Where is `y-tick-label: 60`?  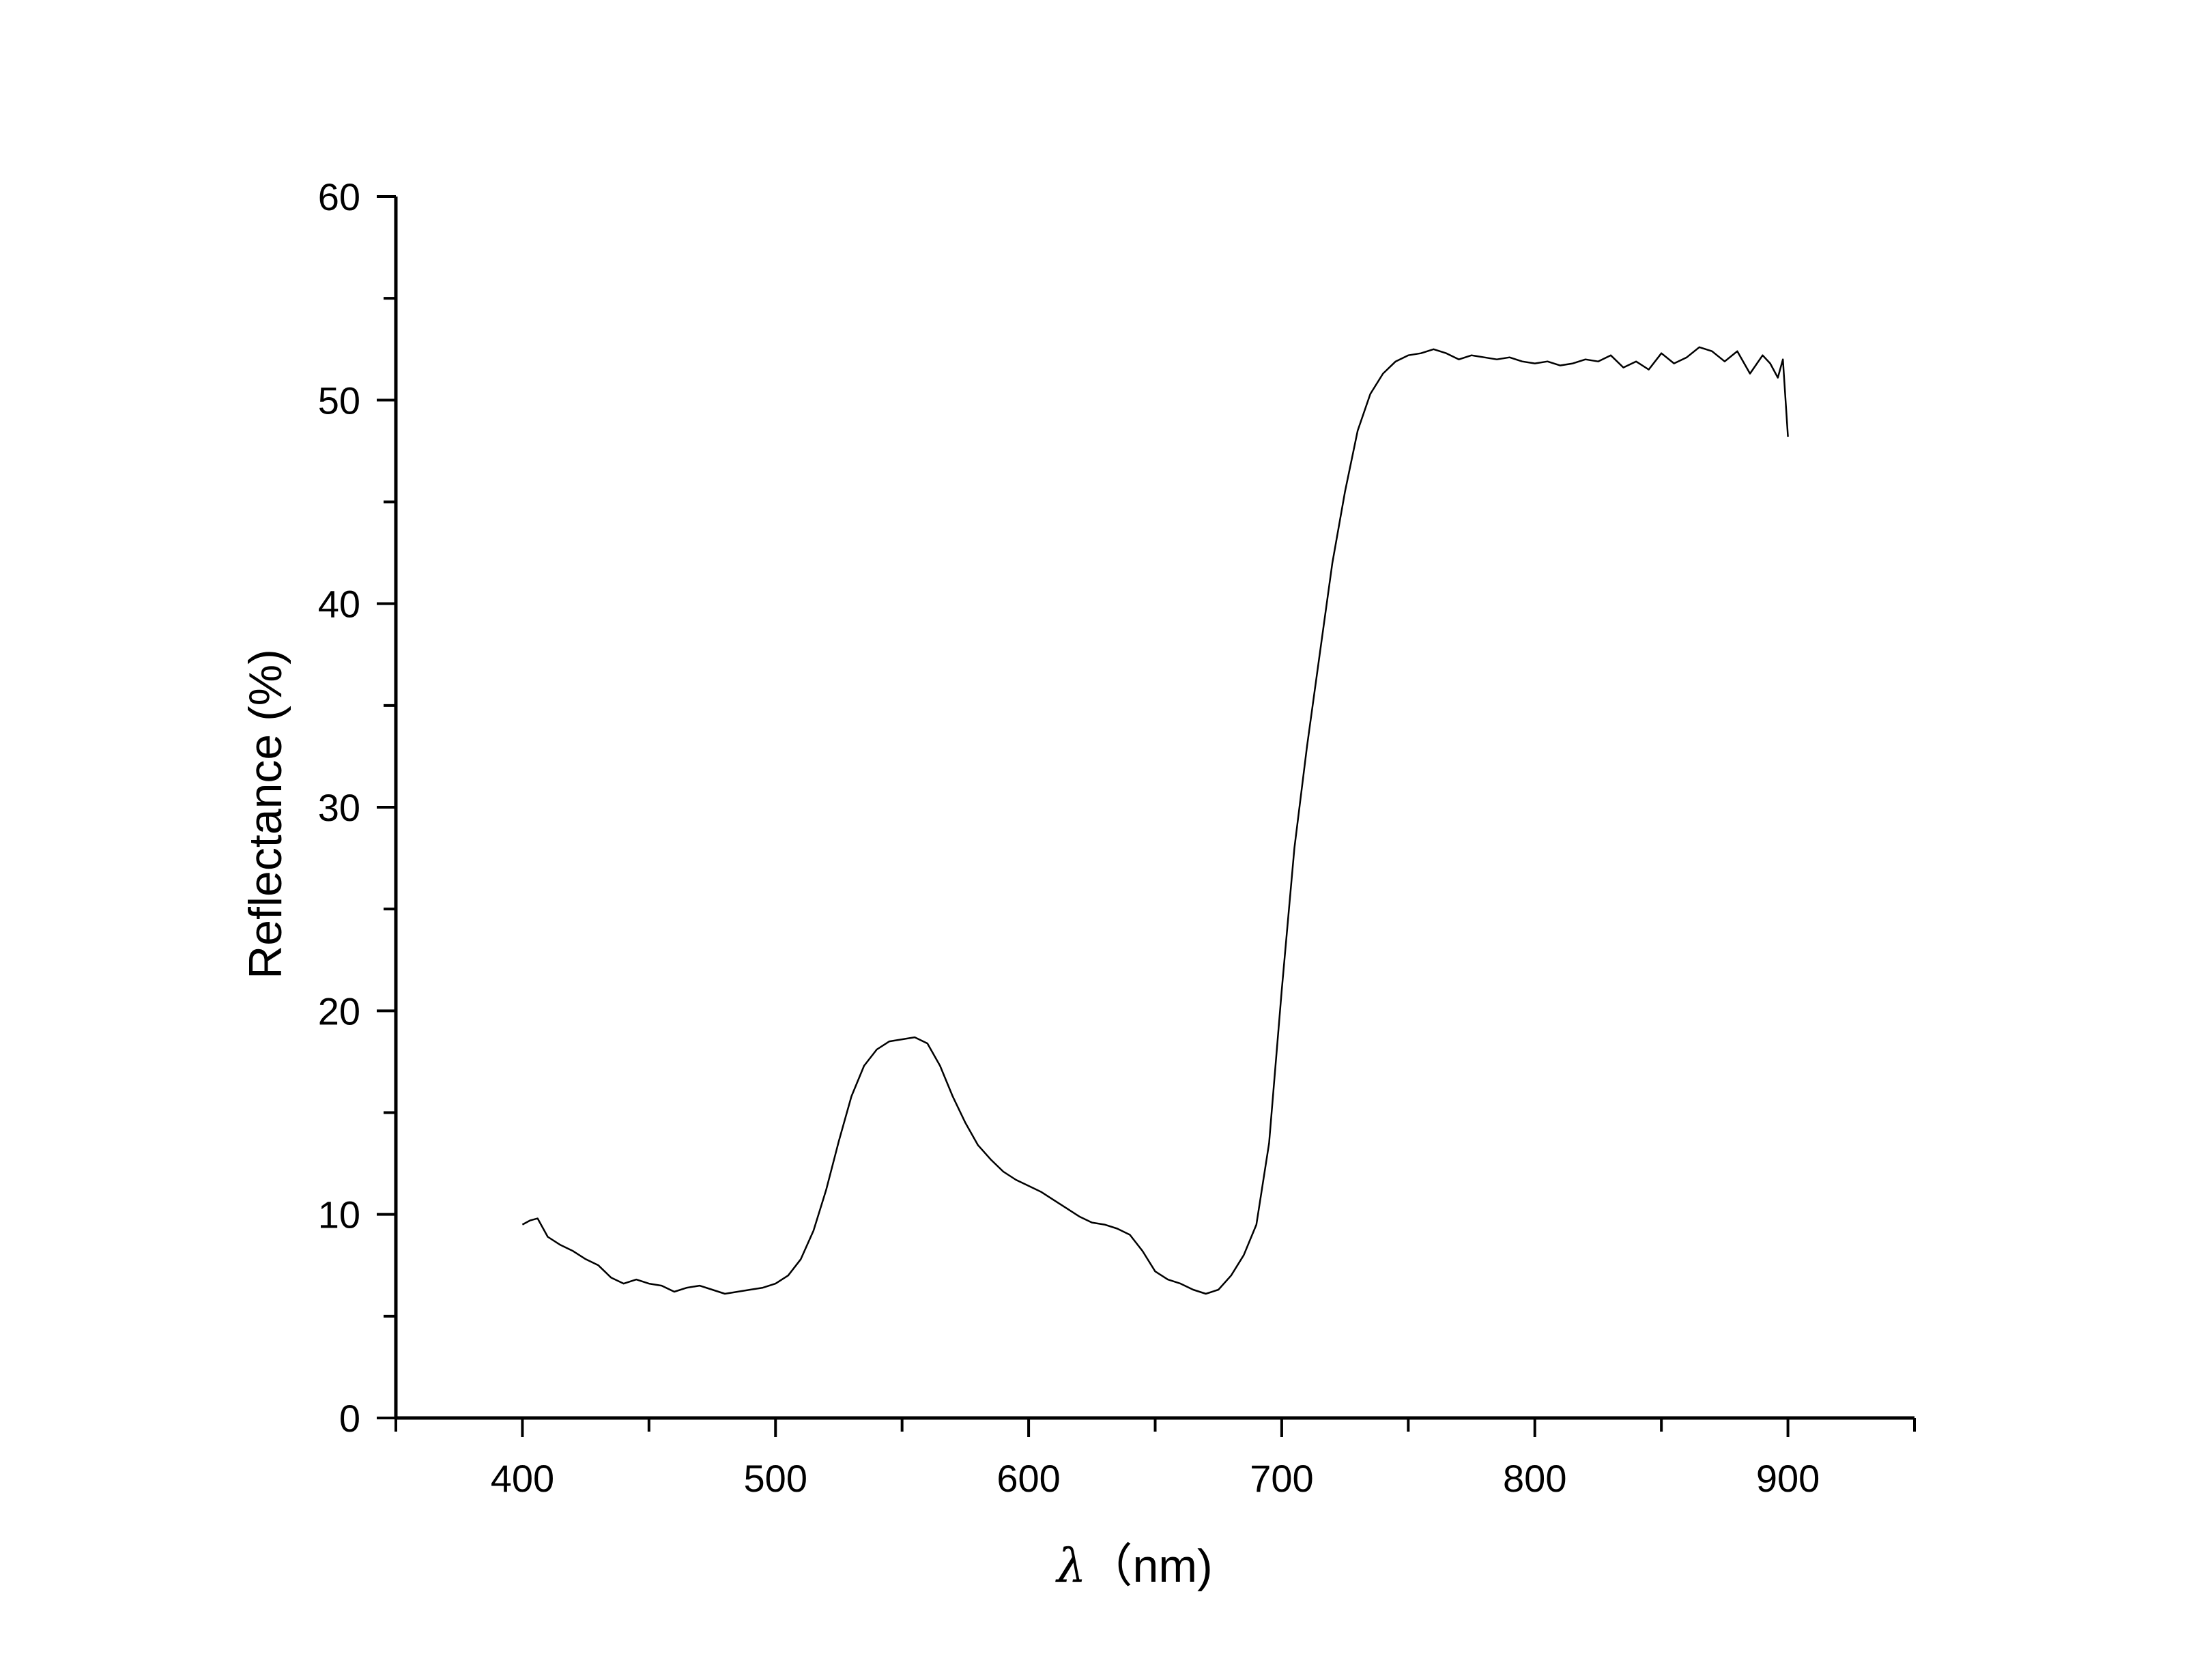
y-tick-label: 60 is located at coordinates (339, 196).